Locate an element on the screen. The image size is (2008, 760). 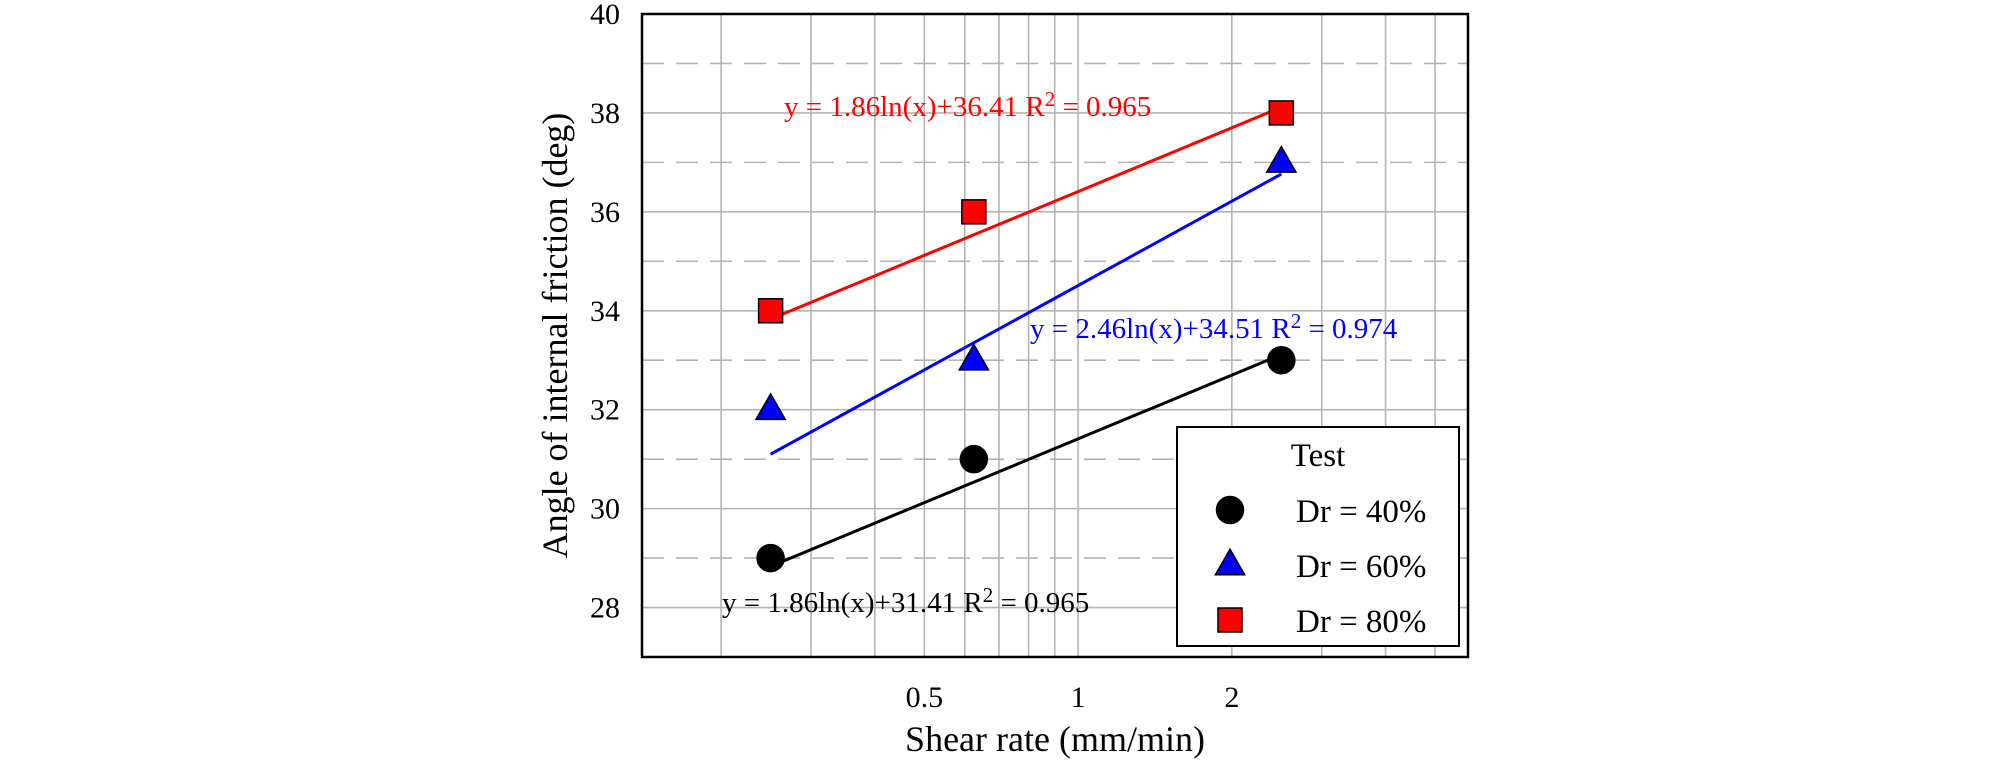
legend-entry-label: Dr = 80% is located at coordinates (1361, 622).